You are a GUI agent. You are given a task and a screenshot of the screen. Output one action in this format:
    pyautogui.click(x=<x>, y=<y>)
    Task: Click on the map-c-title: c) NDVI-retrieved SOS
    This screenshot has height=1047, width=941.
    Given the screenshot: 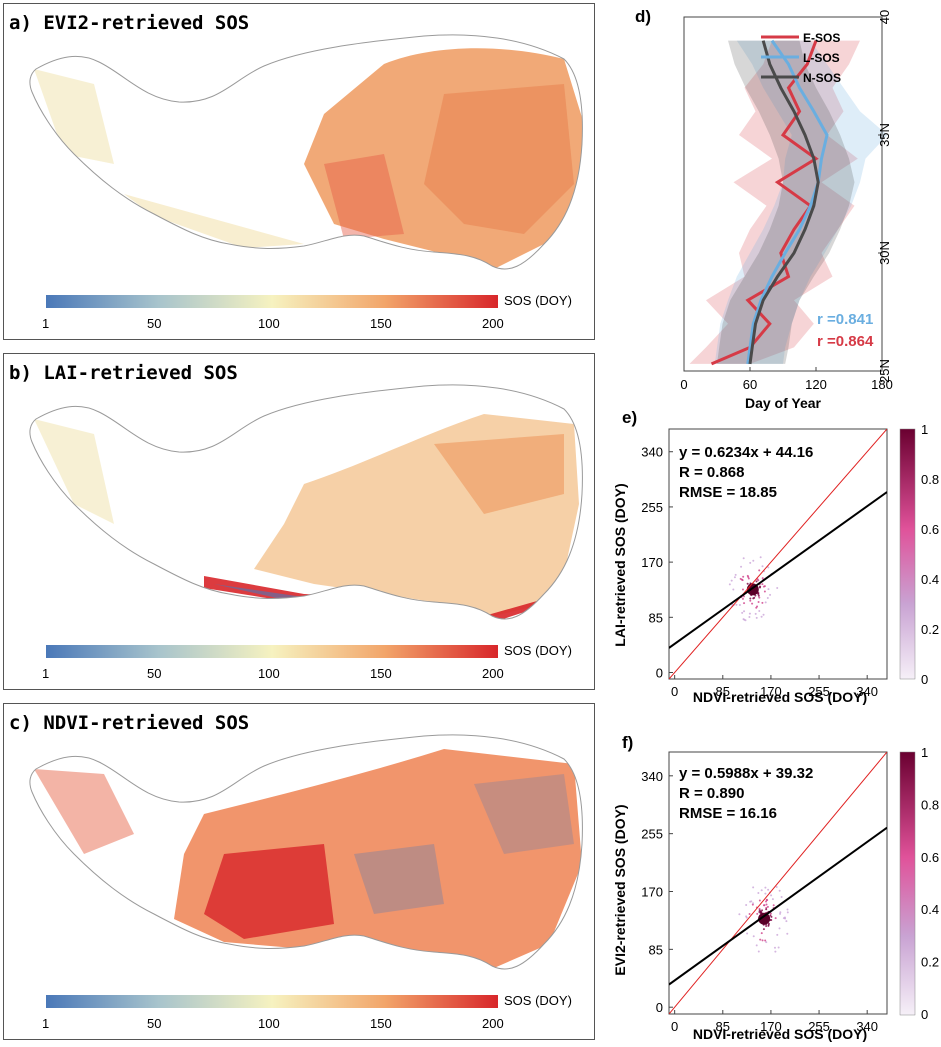 What is the action you would take?
    pyautogui.click(x=129, y=723)
    